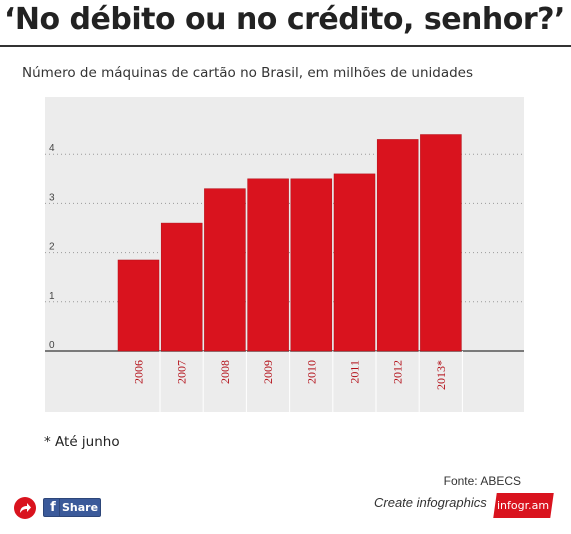  I want to click on facebook-share-button: f Share, so click(72, 507).